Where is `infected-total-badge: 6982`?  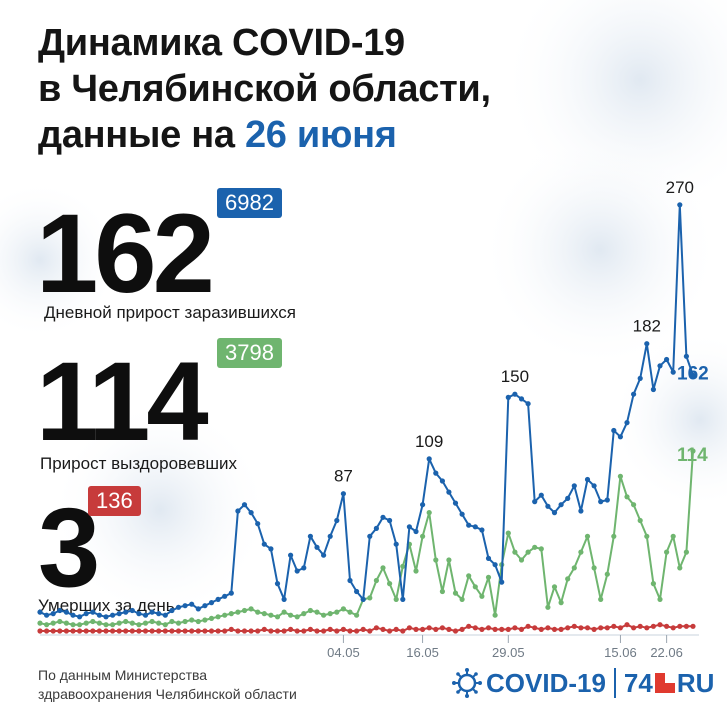
infected-total-badge: 6982 is located at coordinates (249, 203).